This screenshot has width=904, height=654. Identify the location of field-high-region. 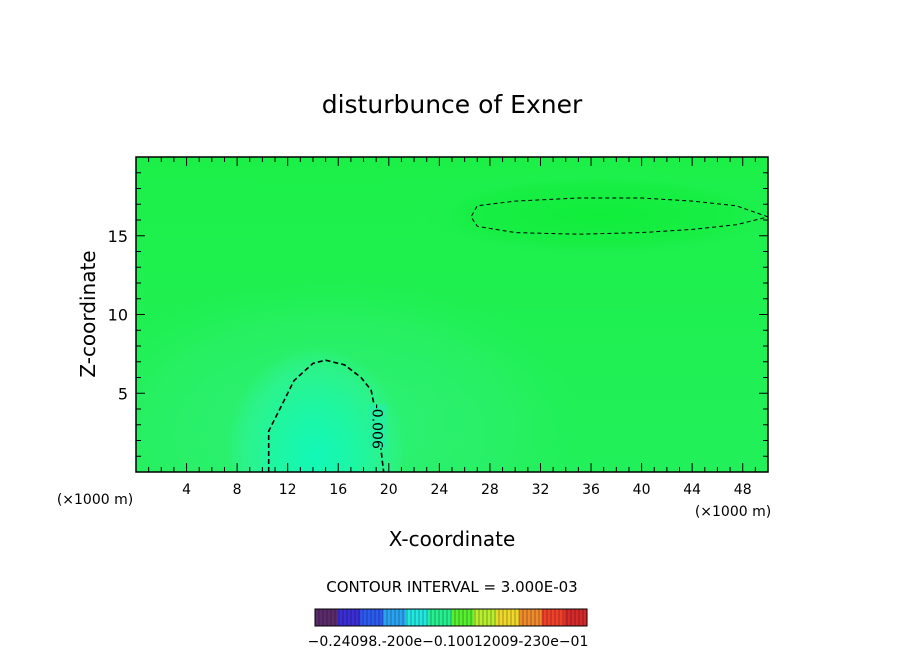
(589, 215).